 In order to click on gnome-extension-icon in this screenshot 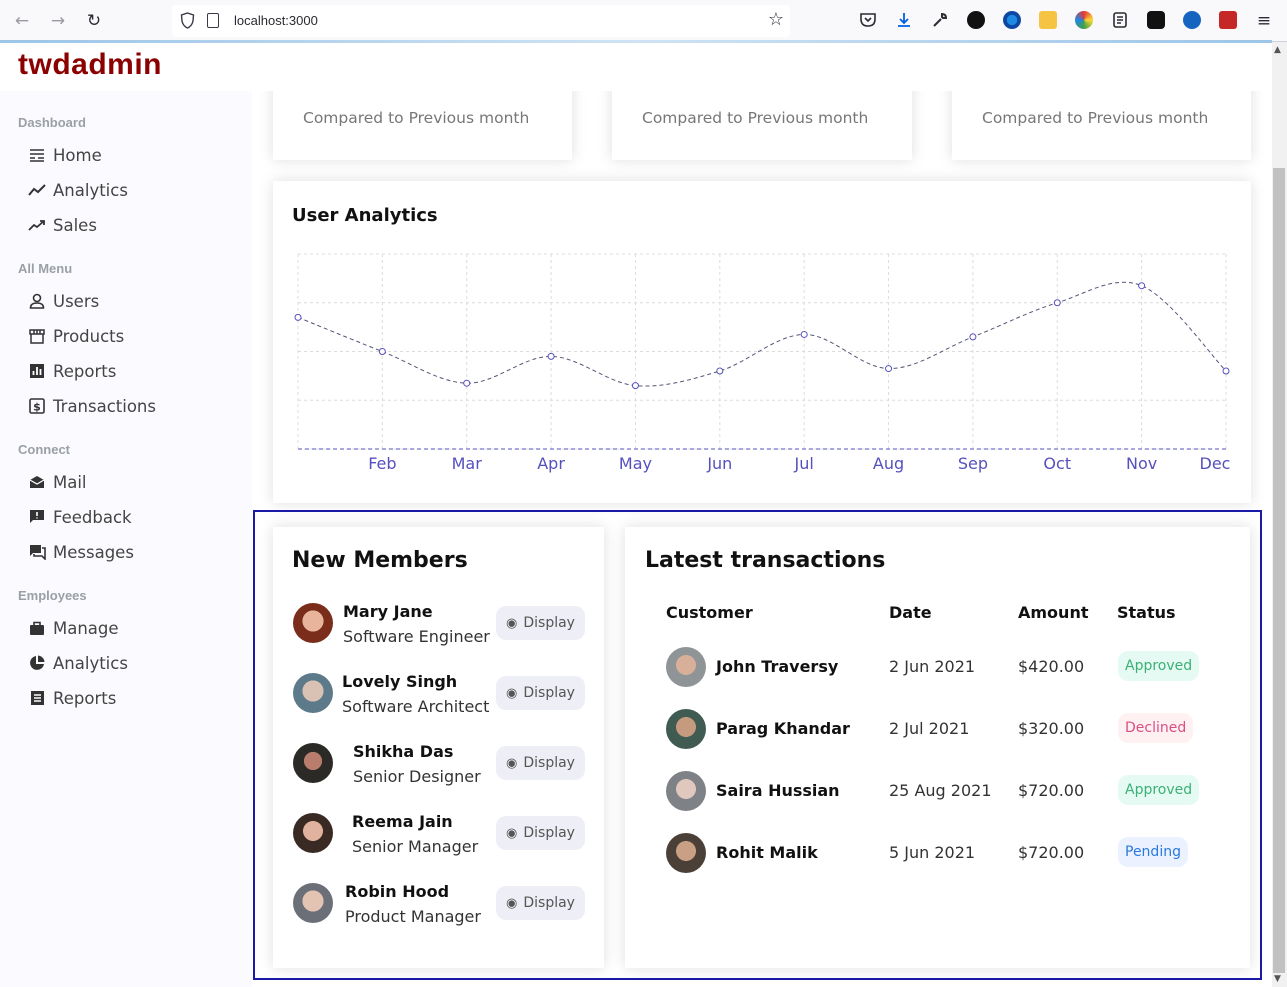, I will do `click(1156, 20)`.